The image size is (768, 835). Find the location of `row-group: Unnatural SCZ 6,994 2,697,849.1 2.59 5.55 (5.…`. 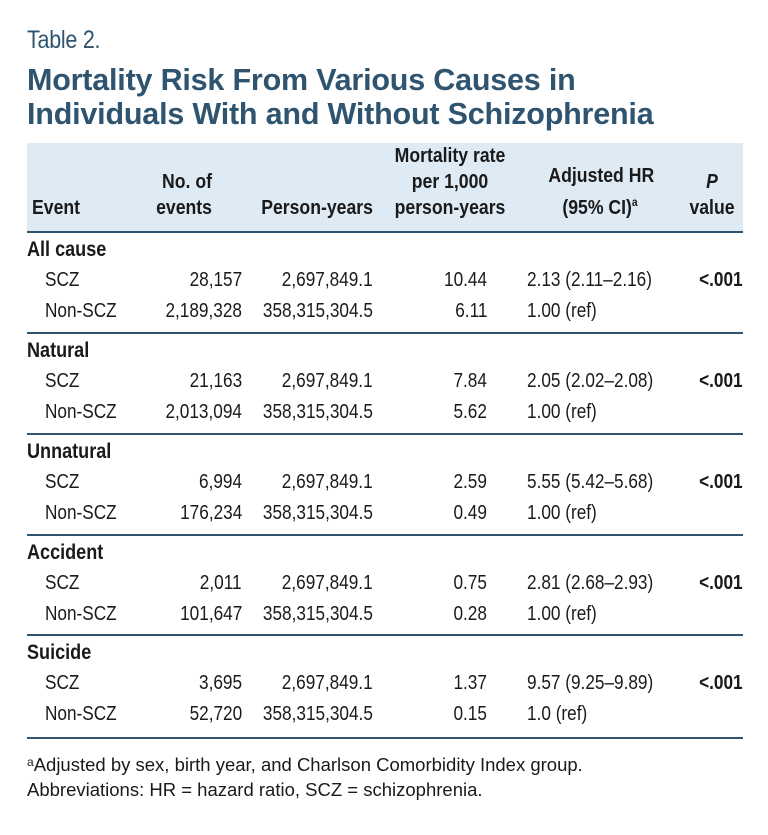

row-group: Unnatural SCZ 6,994 2,697,849.1 2.59 5.55 (5.… is located at coordinates (385, 485).